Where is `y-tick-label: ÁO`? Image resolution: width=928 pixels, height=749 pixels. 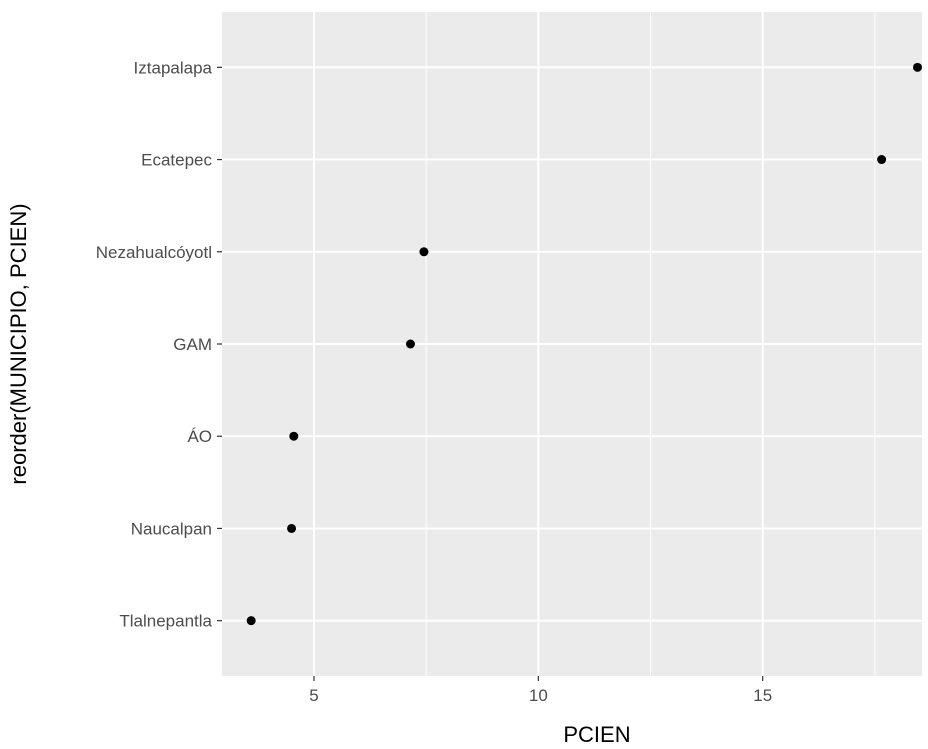
y-tick-label: ÁO is located at coordinates (199, 436).